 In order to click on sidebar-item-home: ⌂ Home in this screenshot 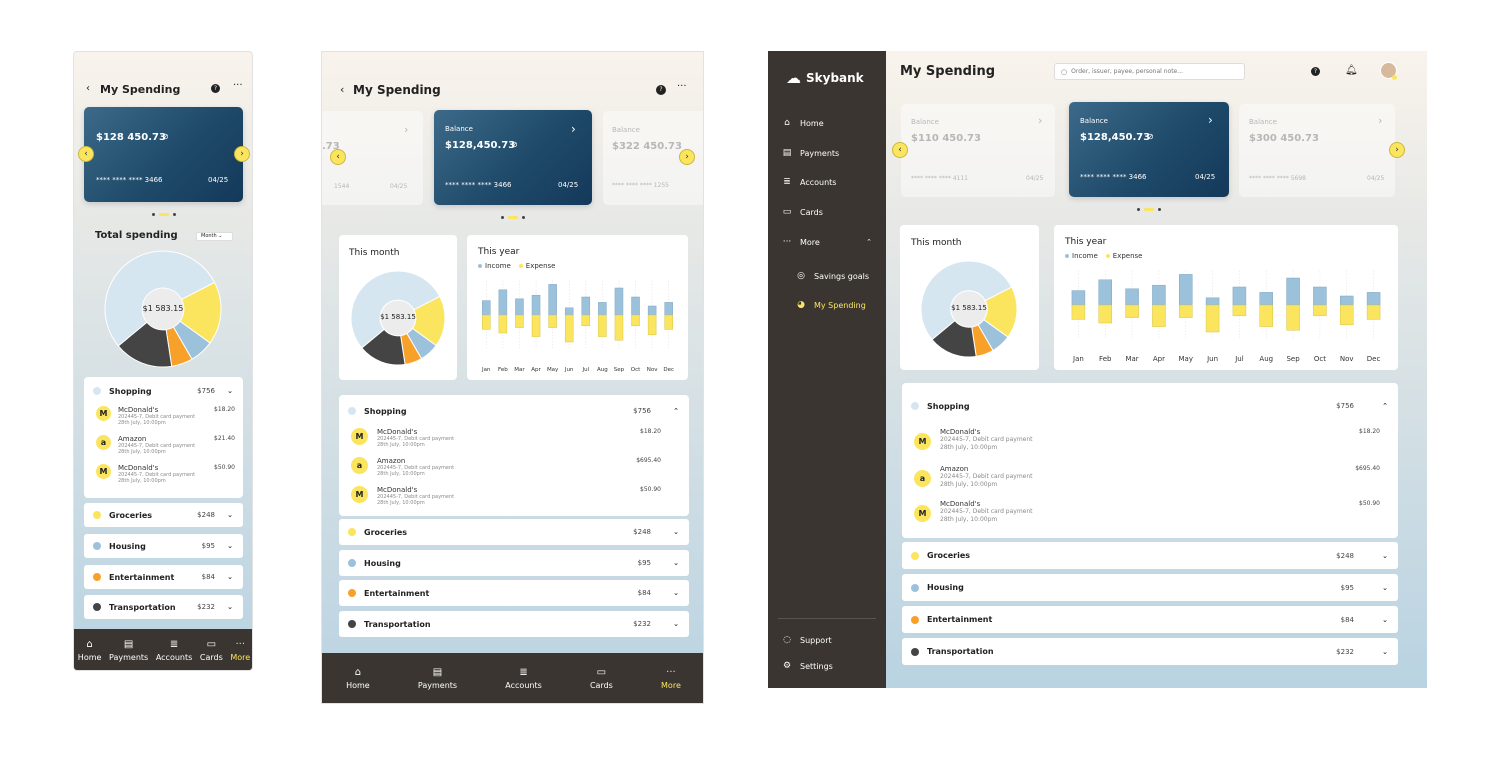, I will do `click(802, 123)`.